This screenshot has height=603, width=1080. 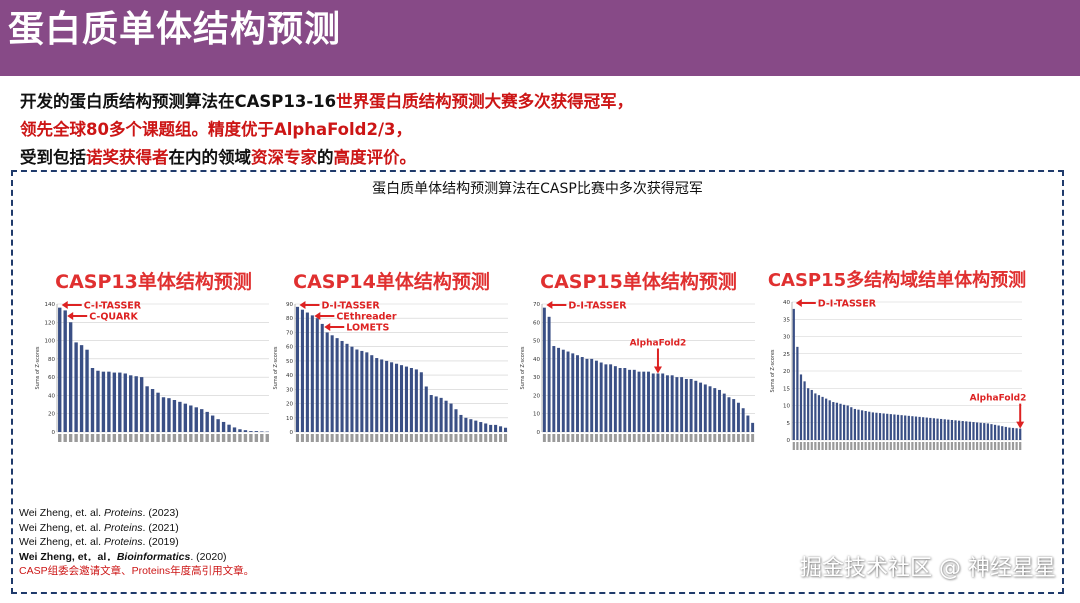 What do you see at coordinates (485, 101) in the screenshot?
I see `intro-line-1-b: 世界蛋白质结构预测大赛多次获得冠军，` at bounding box center [485, 101].